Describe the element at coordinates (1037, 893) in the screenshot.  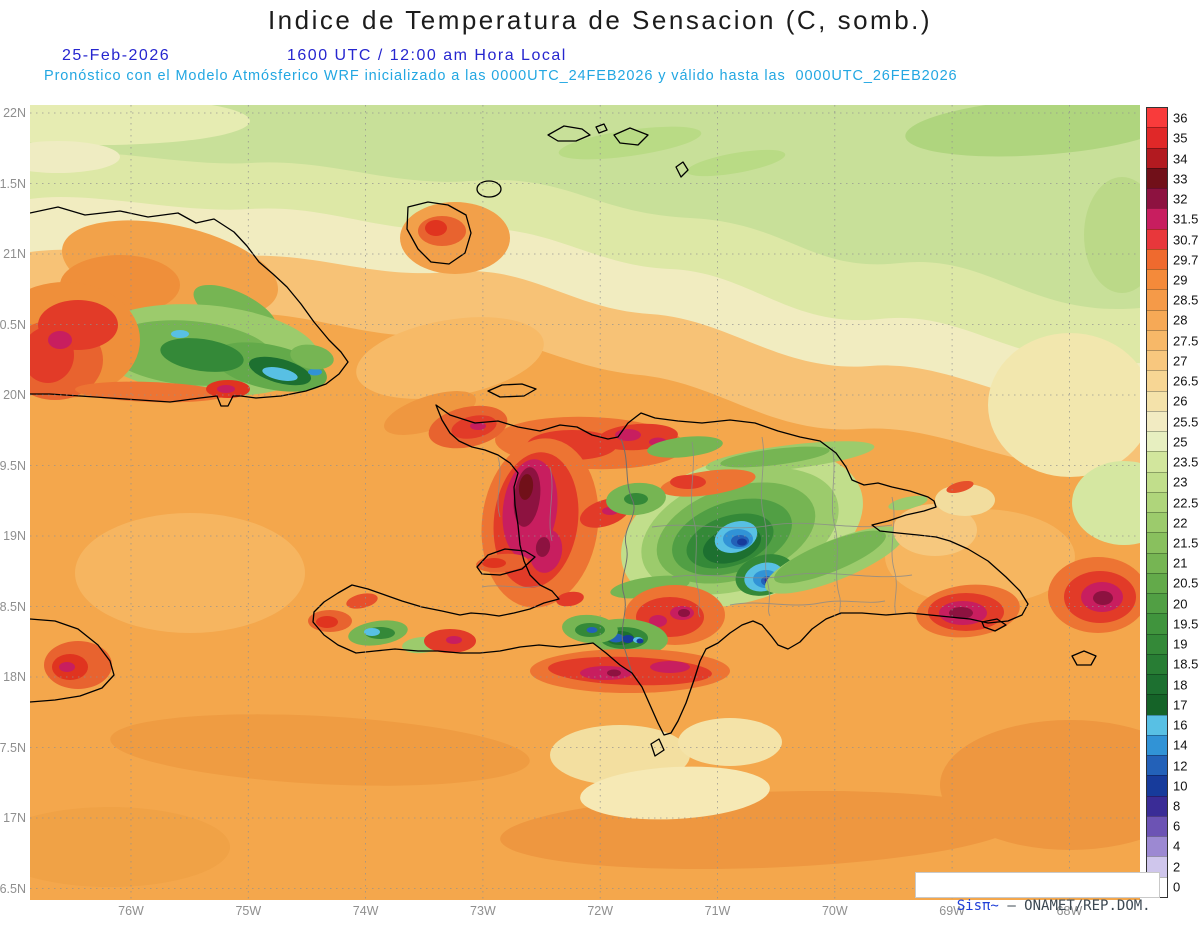
I see `branding-box: Sisπ~ – ONAMET/REP.DOM.` at that location.